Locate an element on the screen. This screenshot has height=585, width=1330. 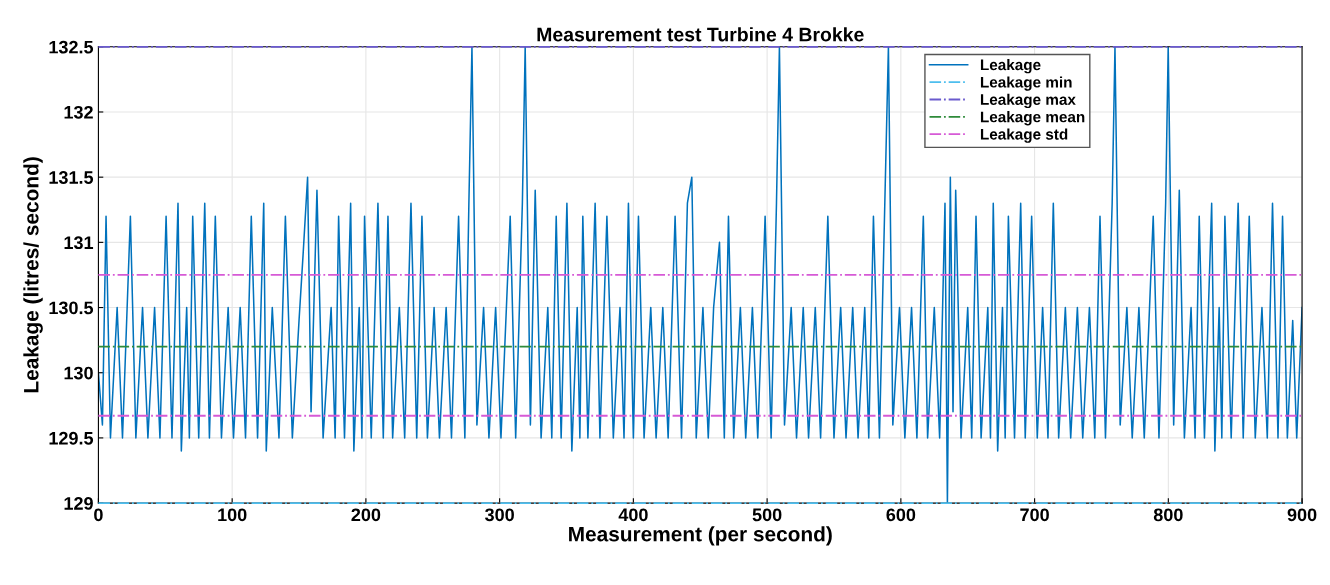
x-axis-title: Measurement (per second) is located at coordinates (700, 536).